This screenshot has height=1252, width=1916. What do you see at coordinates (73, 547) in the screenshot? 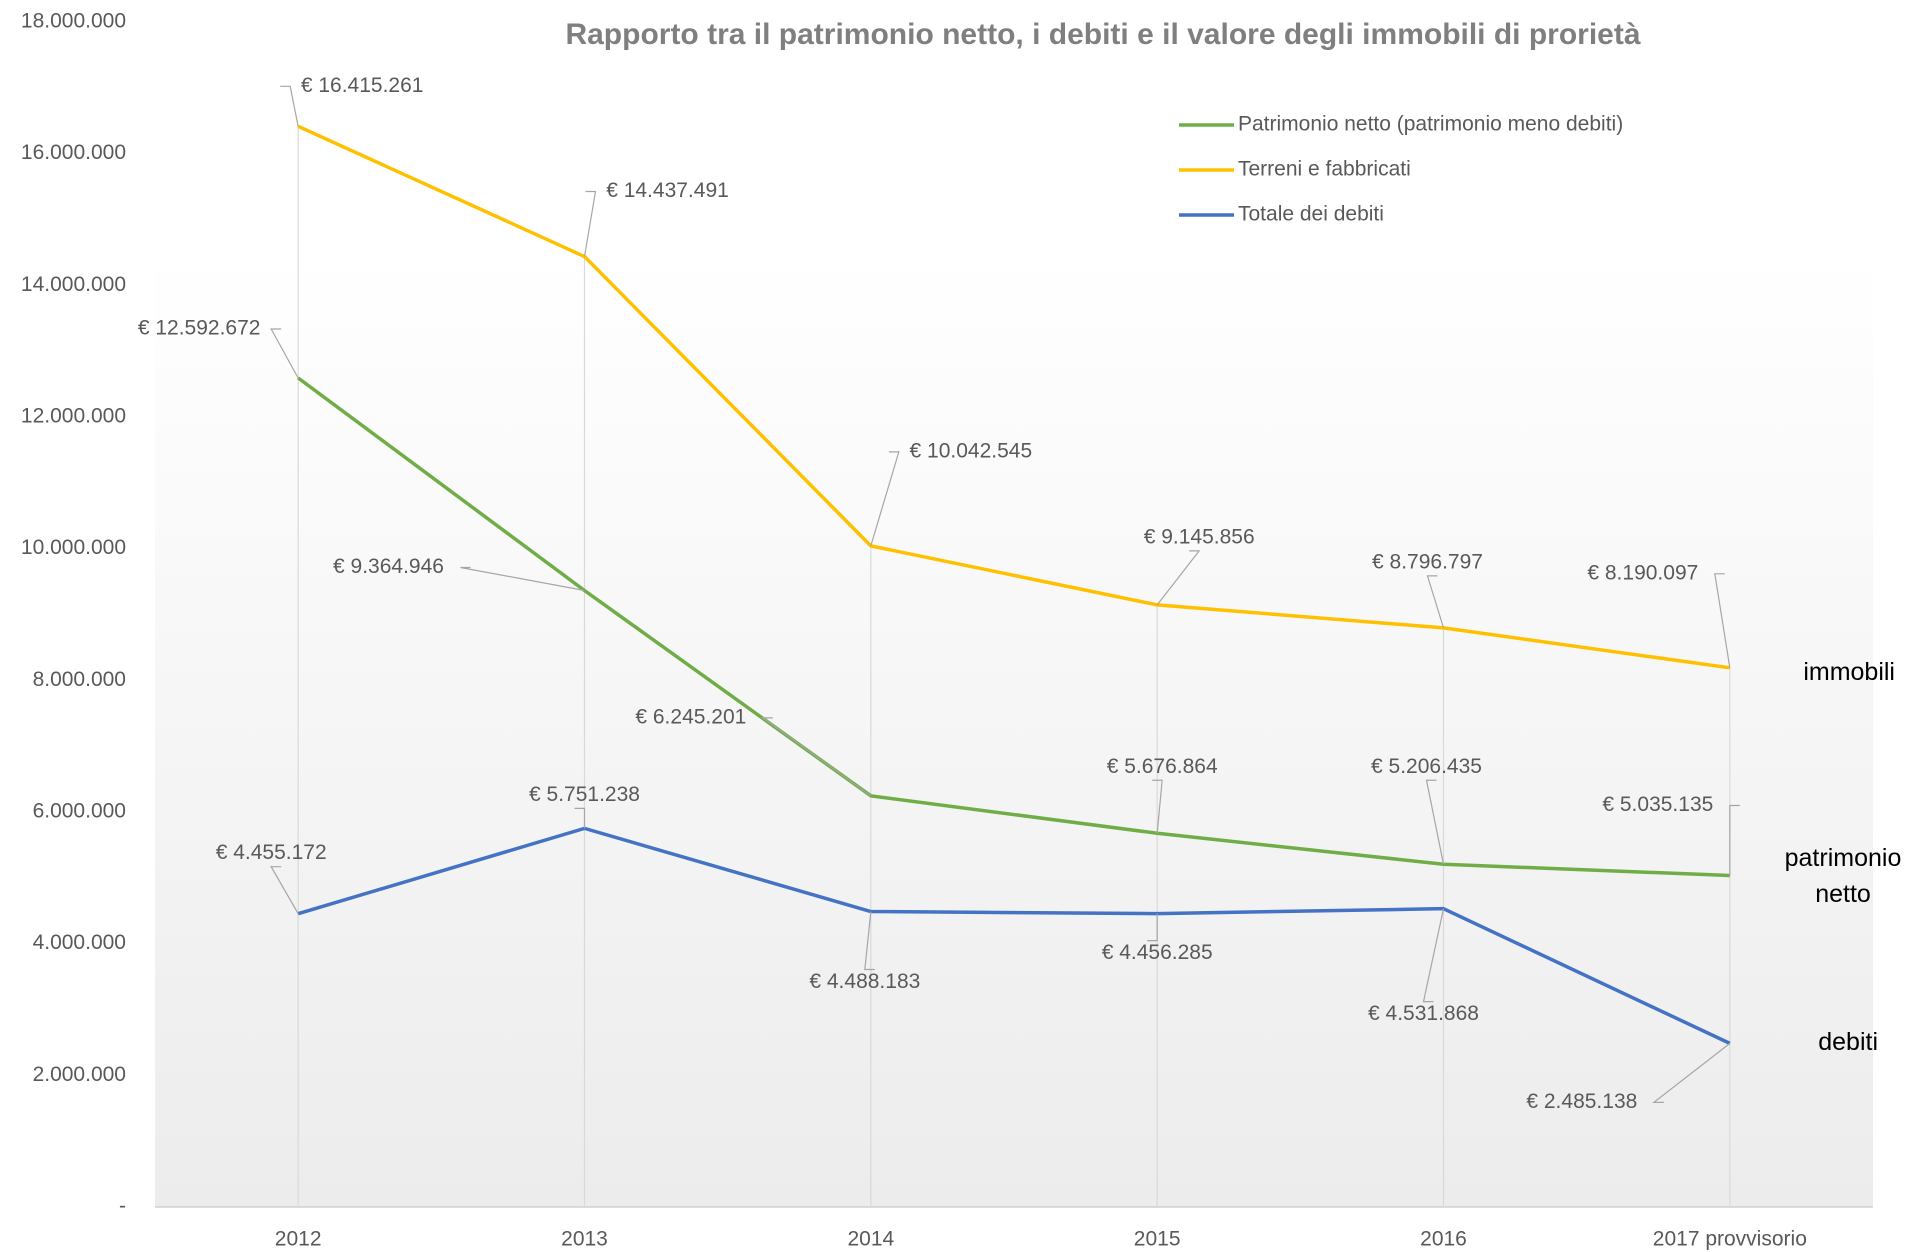
I see `y-tick-label: 10.000.000` at bounding box center [73, 547].